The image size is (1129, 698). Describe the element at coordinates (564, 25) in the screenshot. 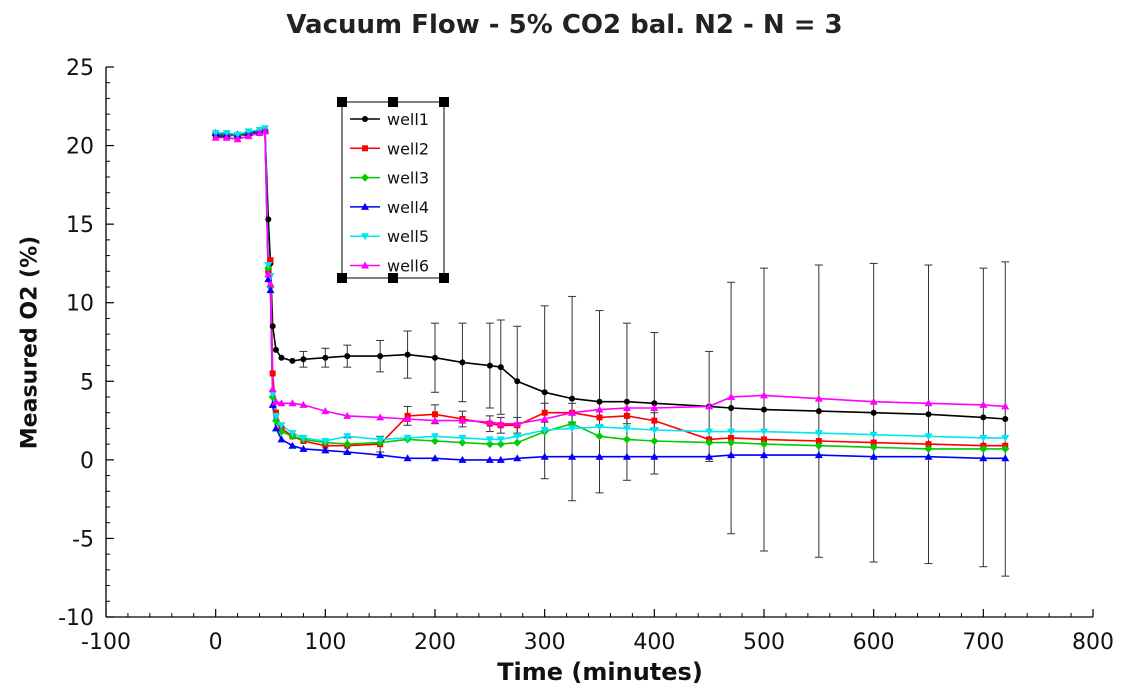

I see `chart-title: Vacuum Flow - 5% CO2 bal. N2 - N = 3` at that location.